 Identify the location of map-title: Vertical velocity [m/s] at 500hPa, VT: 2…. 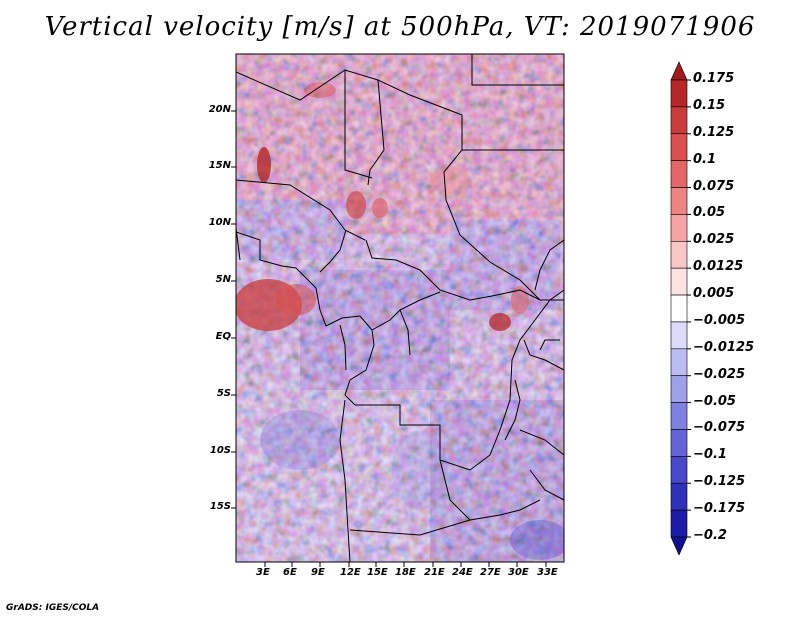
(400, 27).